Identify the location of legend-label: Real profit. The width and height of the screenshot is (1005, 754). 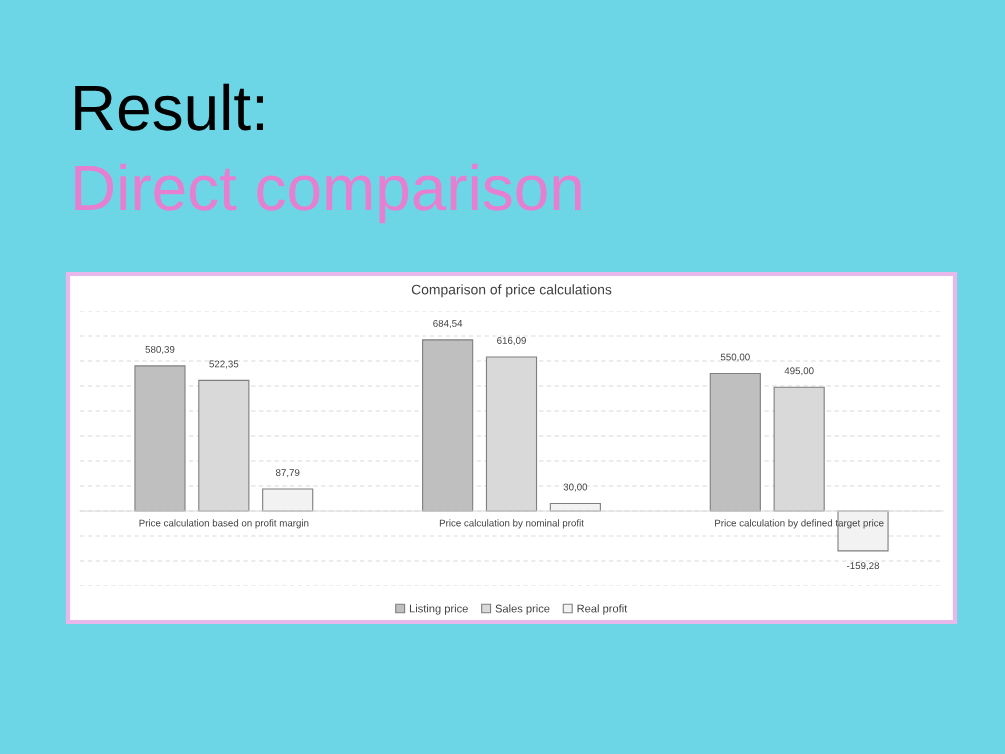
(602, 609).